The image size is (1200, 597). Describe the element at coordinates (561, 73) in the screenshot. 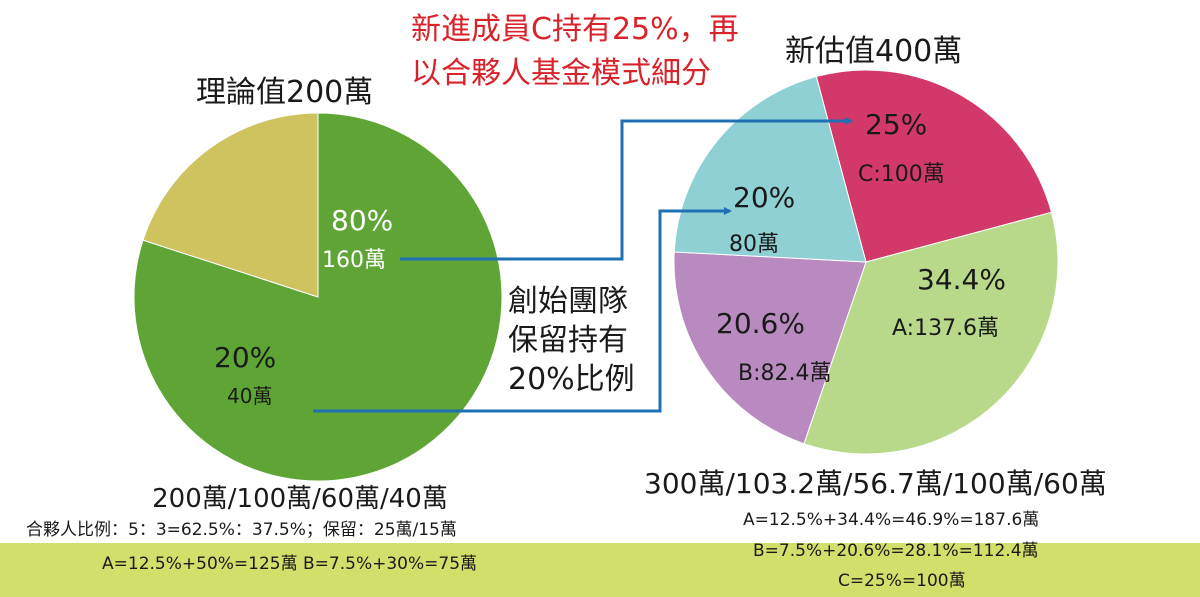

I see `red-note-line-2: 以合夥人基金模式細分` at that location.